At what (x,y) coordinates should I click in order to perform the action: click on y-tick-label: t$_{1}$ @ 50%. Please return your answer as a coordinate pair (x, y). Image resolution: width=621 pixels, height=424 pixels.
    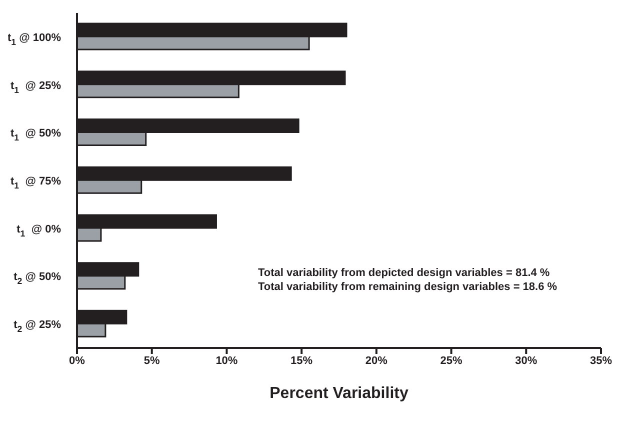
    Looking at the image, I should click on (36, 135).